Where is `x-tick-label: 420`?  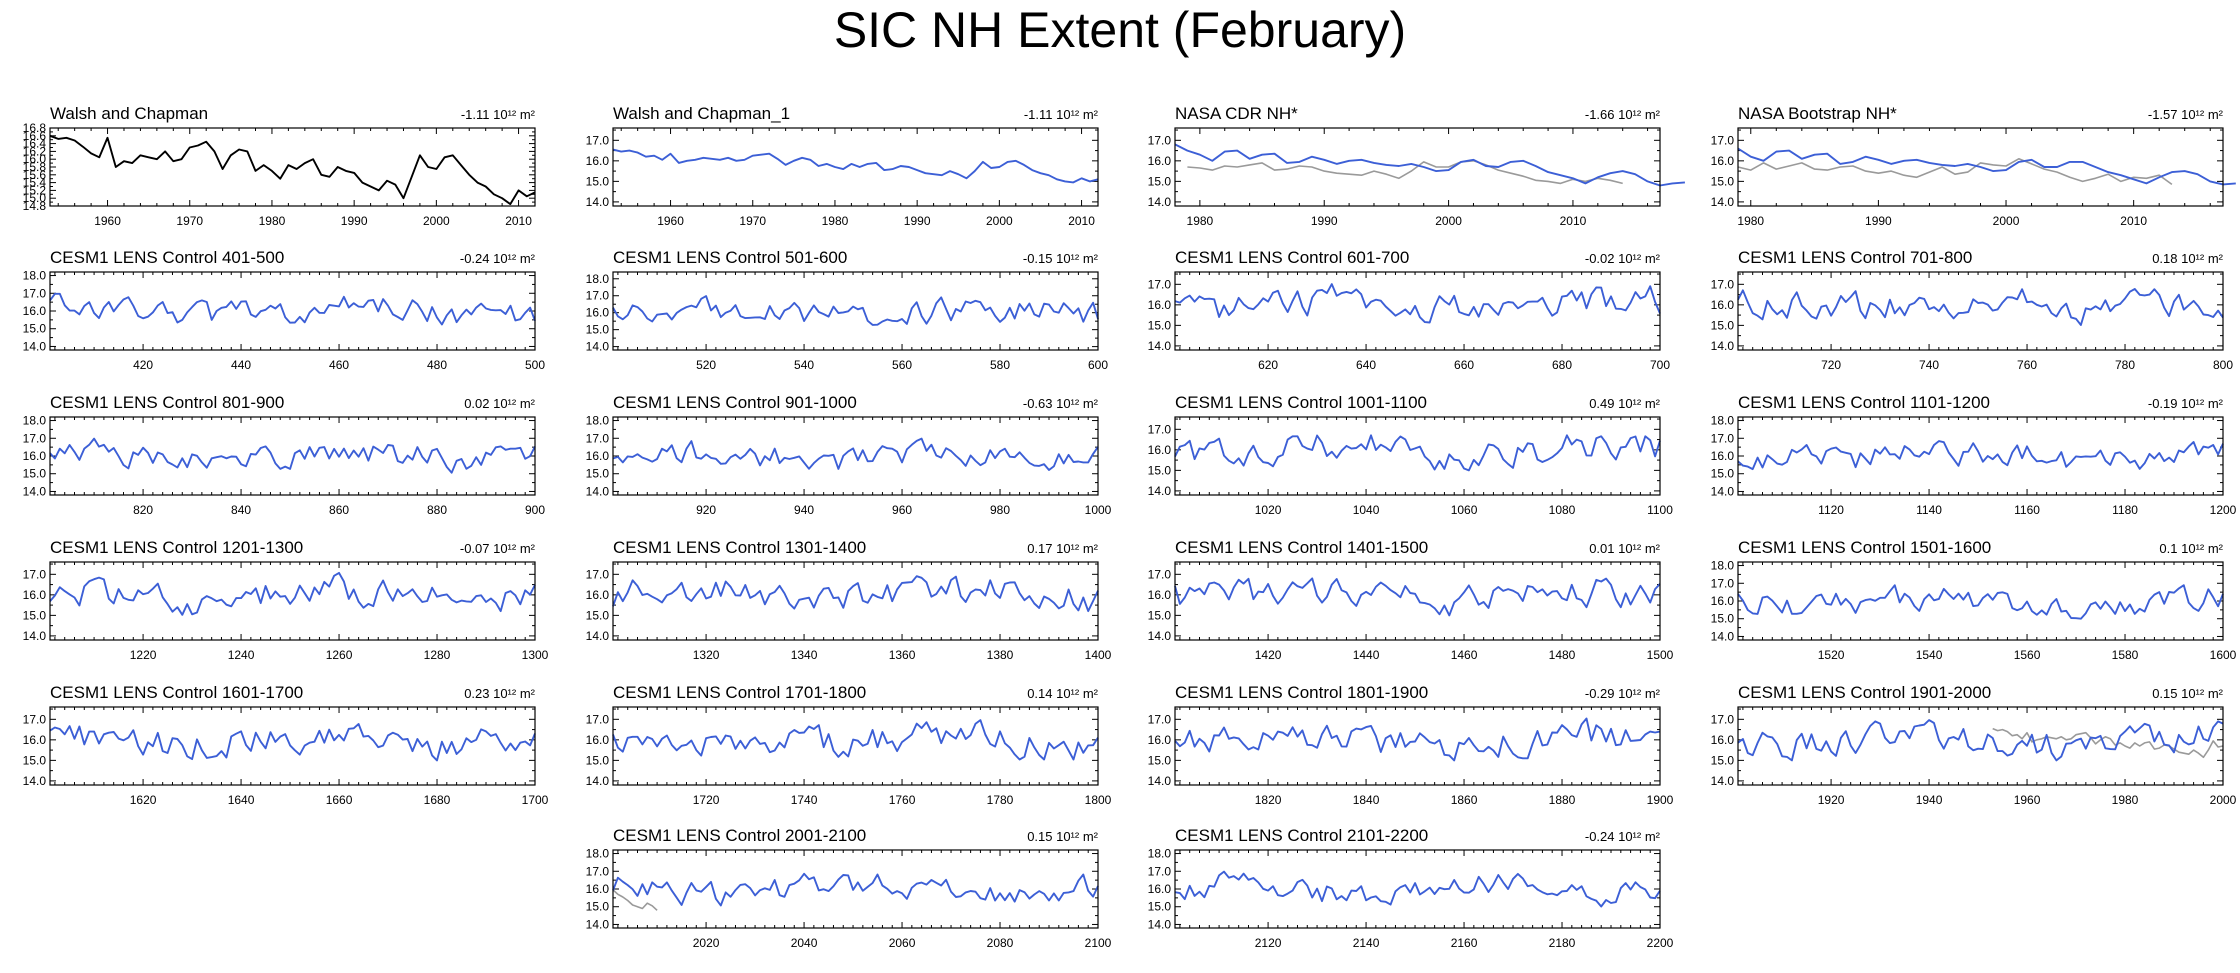
x-tick-label: 420 is located at coordinates (143, 365).